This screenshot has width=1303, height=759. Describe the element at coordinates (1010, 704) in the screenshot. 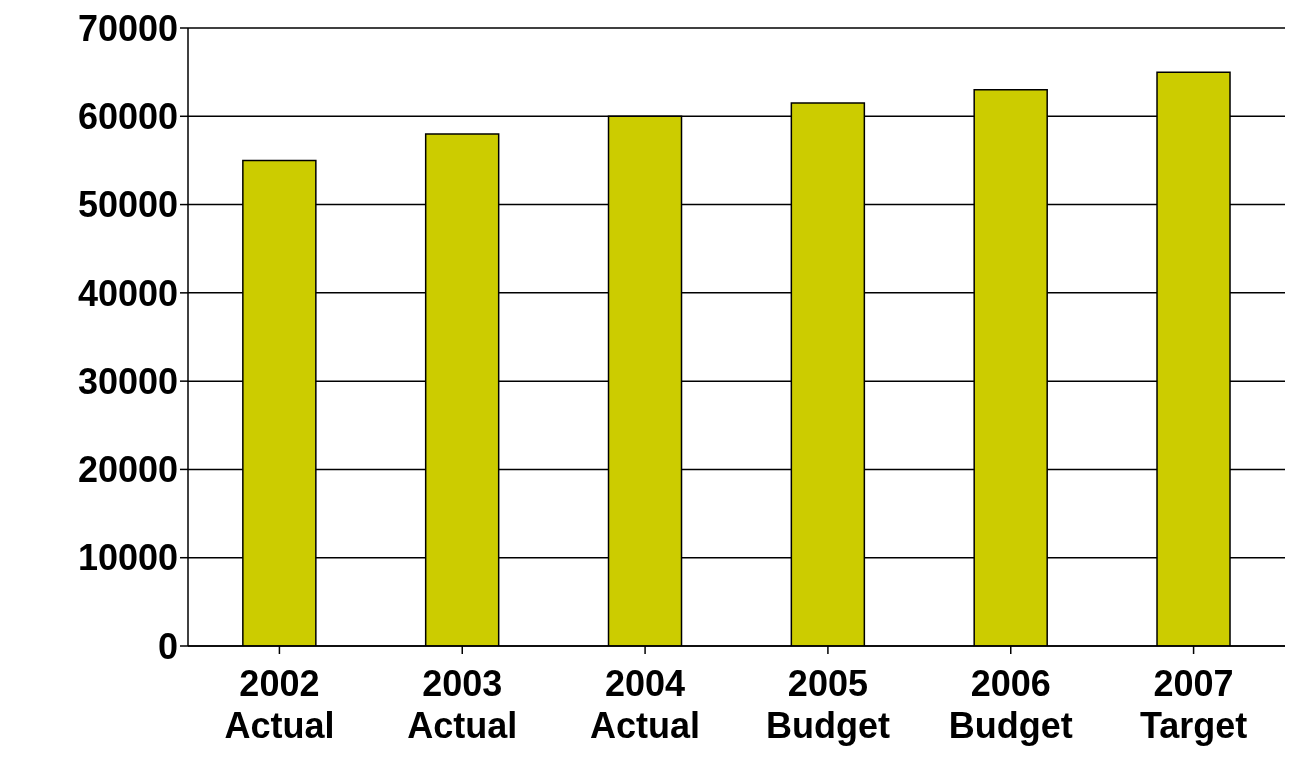

I see `x-tick-label: 2006 Budget` at that location.